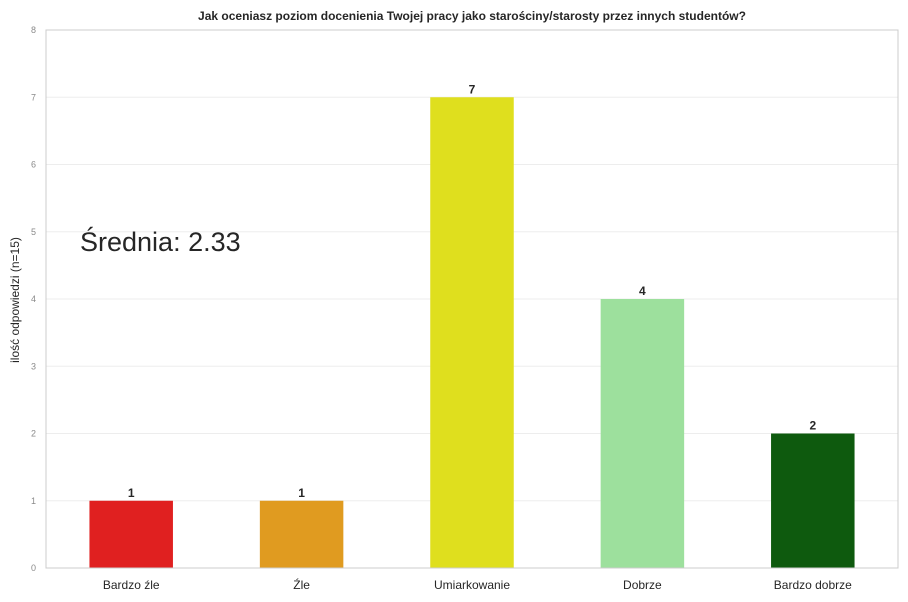 The image size is (908, 602). Describe the element at coordinates (33, 434) in the screenshot. I see `y-tick-label: 2` at that location.